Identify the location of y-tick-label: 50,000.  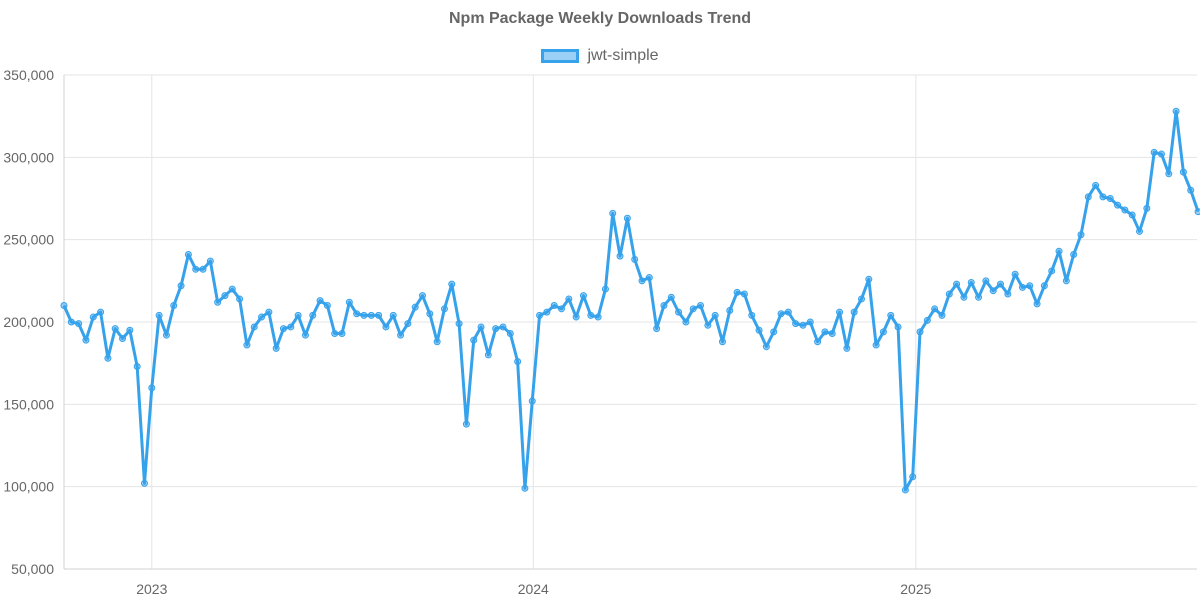
(32, 569).